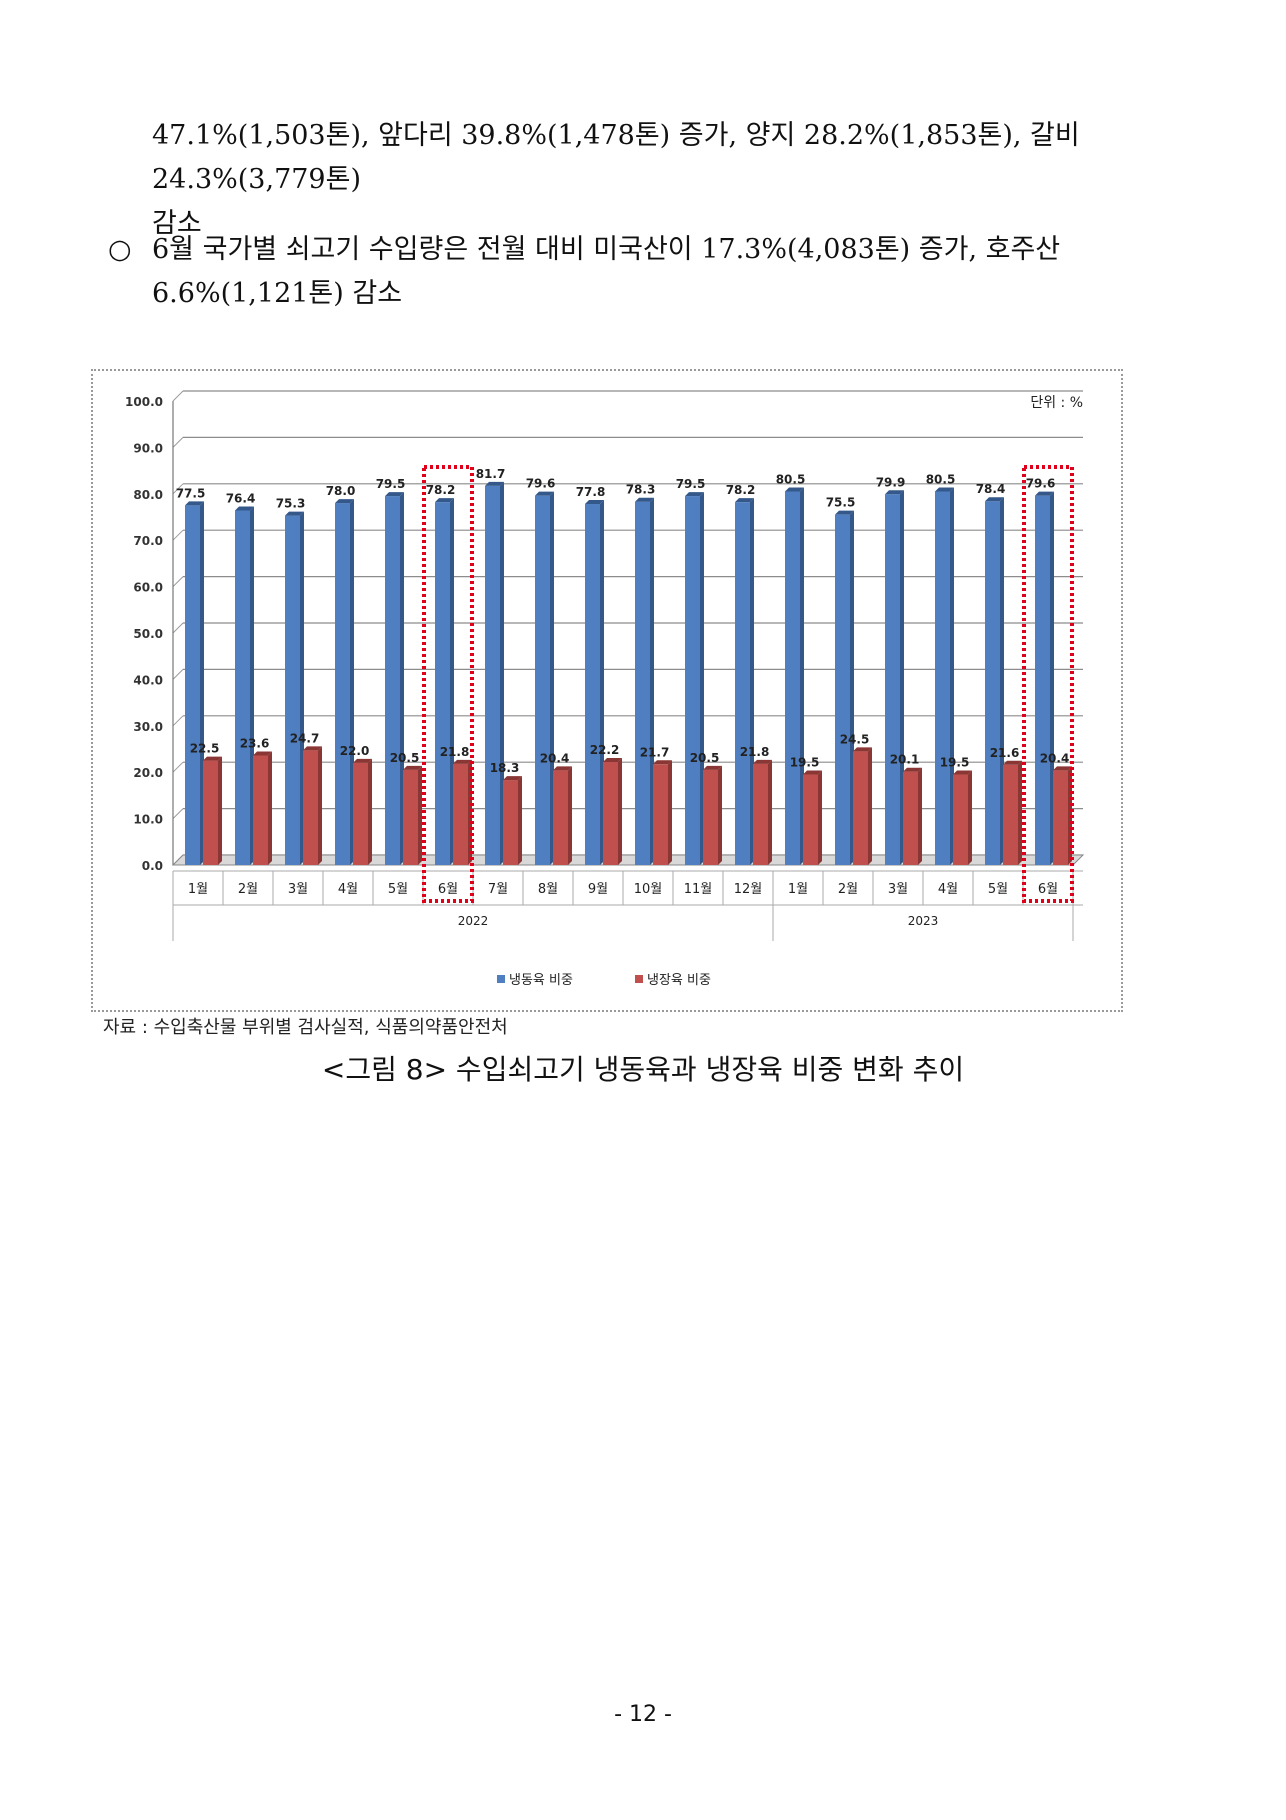 The width and height of the screenshot is (1286, 1820). What do you see at coordinates (755, 752) in the screenshot?
I see `data-label: 21.8` at bounding box center [755, 752].